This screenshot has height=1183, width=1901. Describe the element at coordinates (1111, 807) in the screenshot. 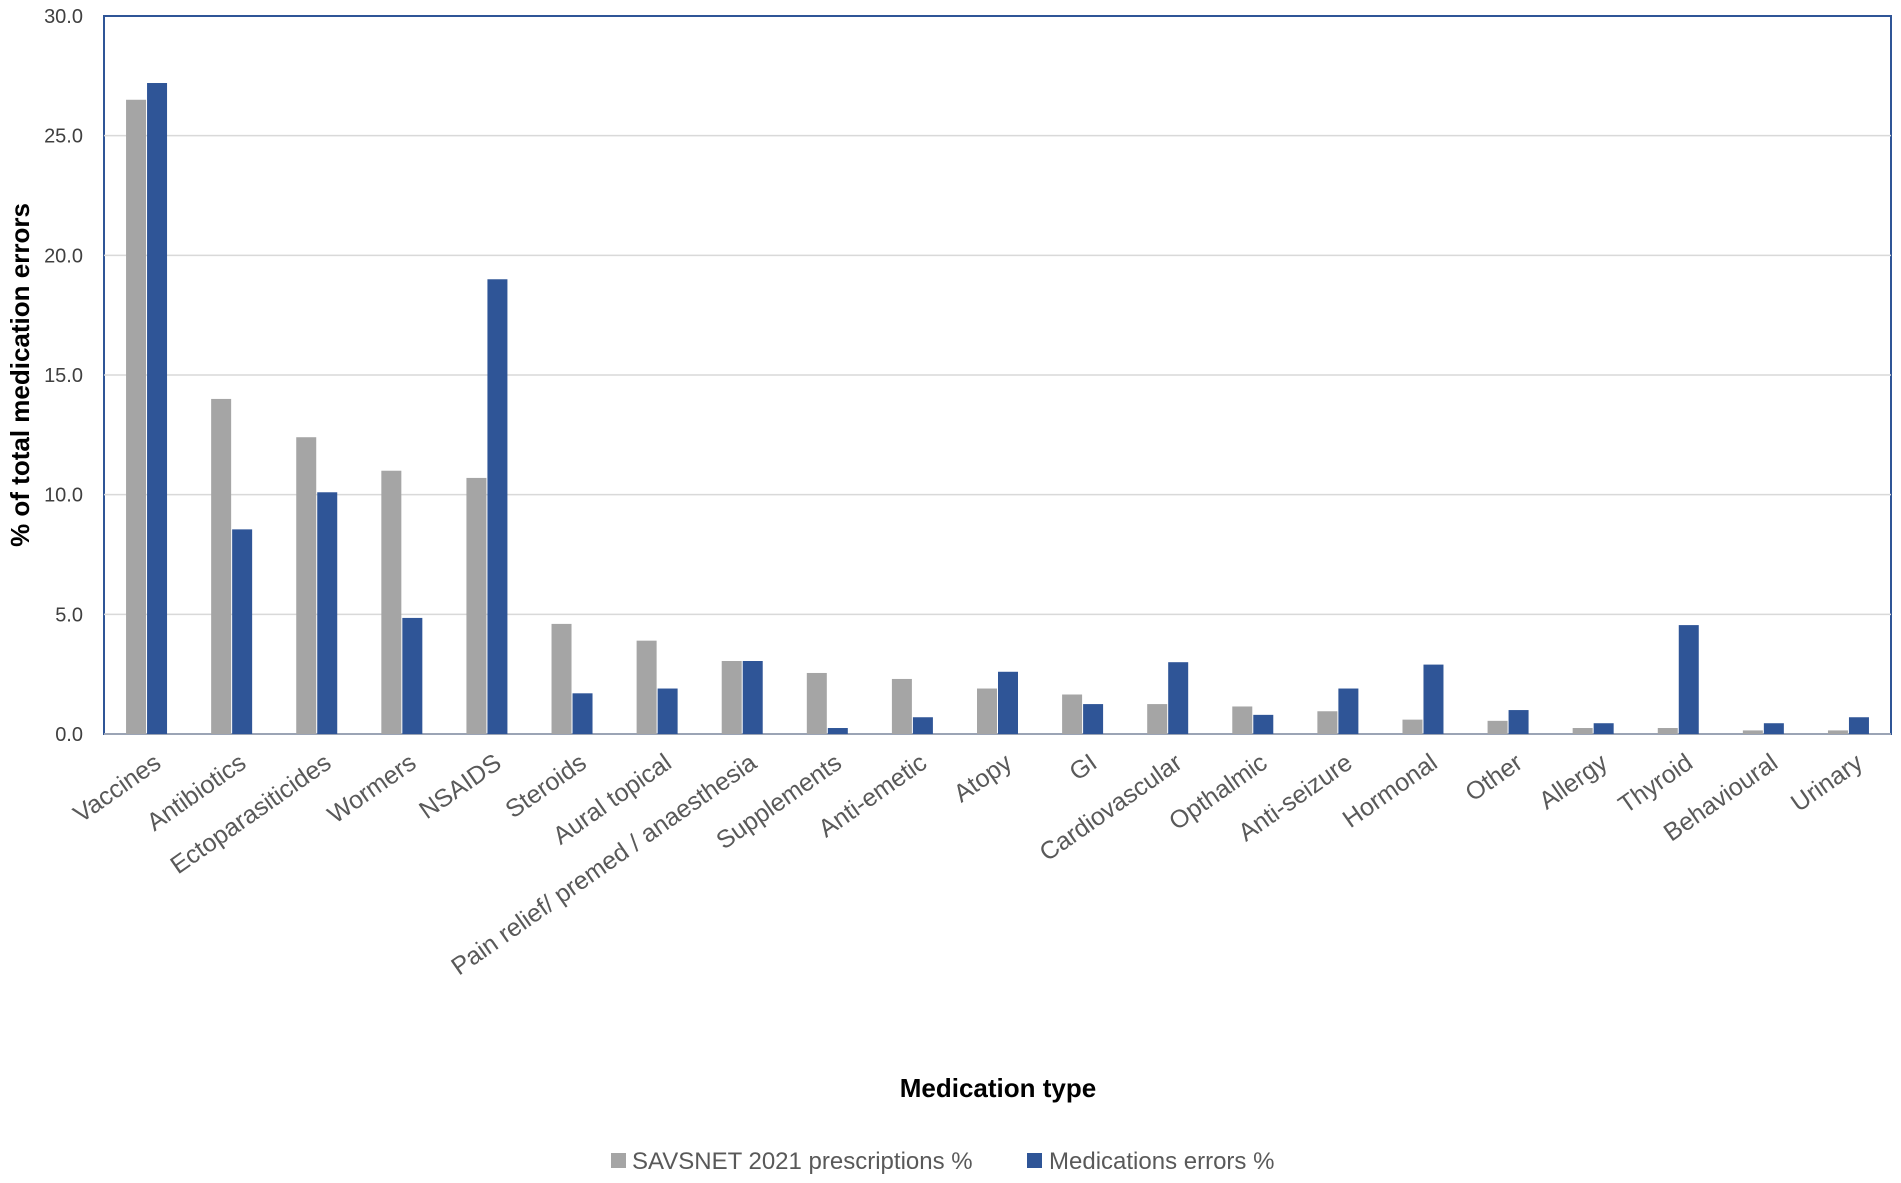

I see `x-category-label: Cardiovascular` at that location.